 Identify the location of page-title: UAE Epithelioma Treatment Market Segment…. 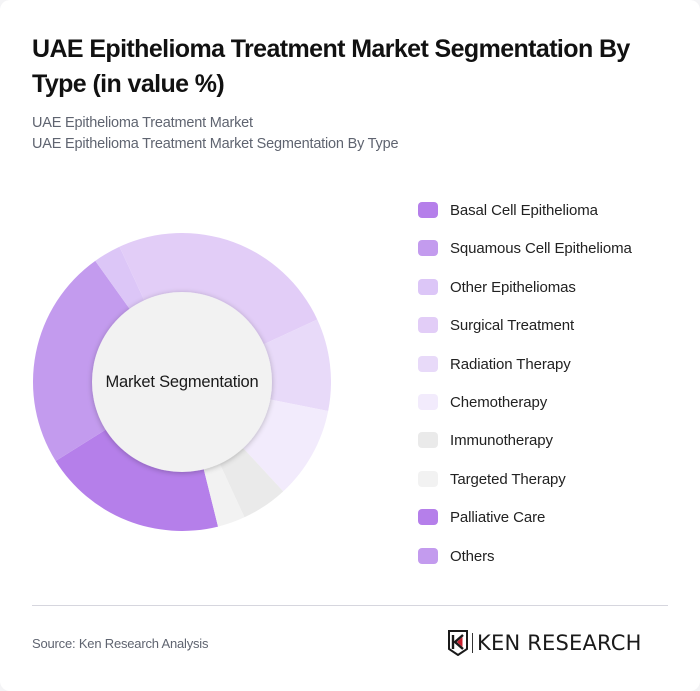
(331, 66).